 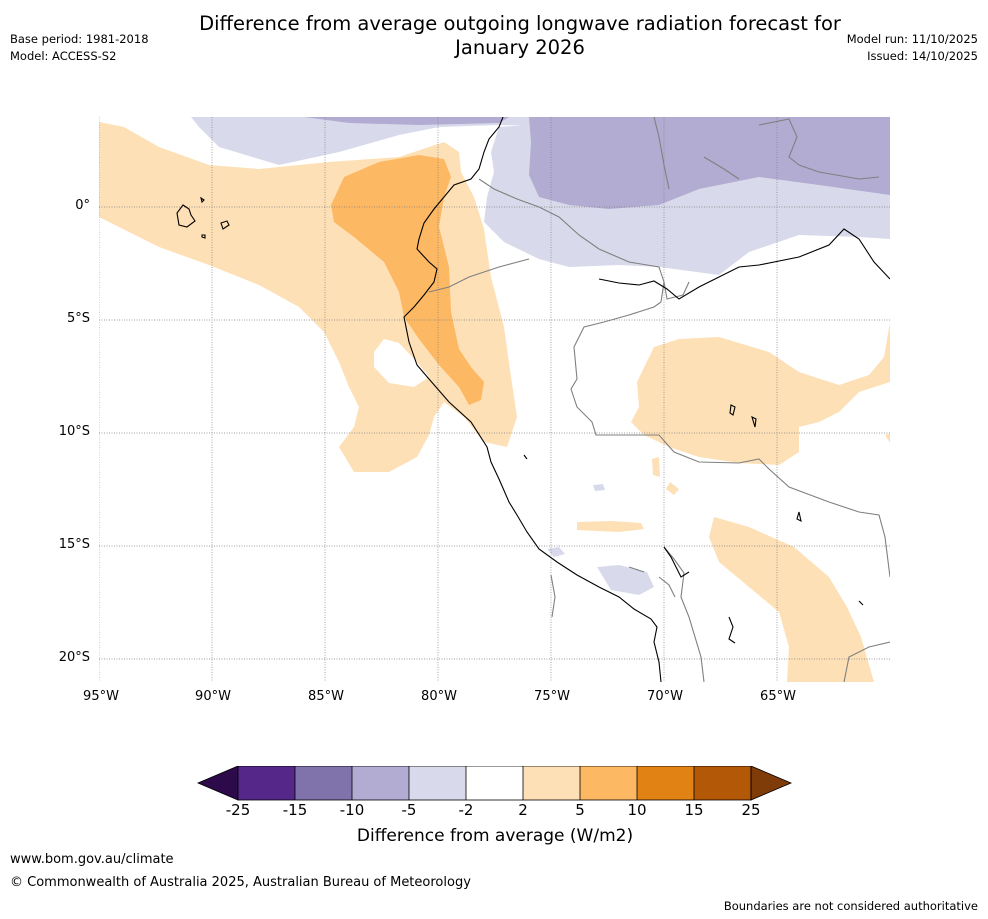 What do you see at coordinates (101, 696) in the screenshot?
I see `lon-label-95w: 95°W` at bounding box center [101, 696].